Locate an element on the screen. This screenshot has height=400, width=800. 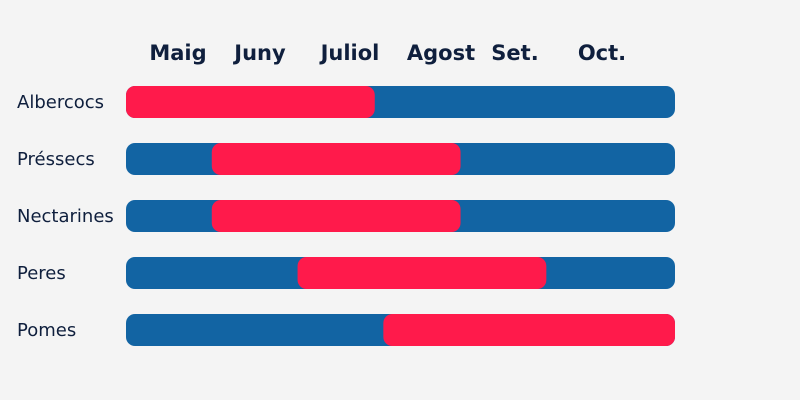
chart-row: Albercocs is located at coordinates (346, 102).